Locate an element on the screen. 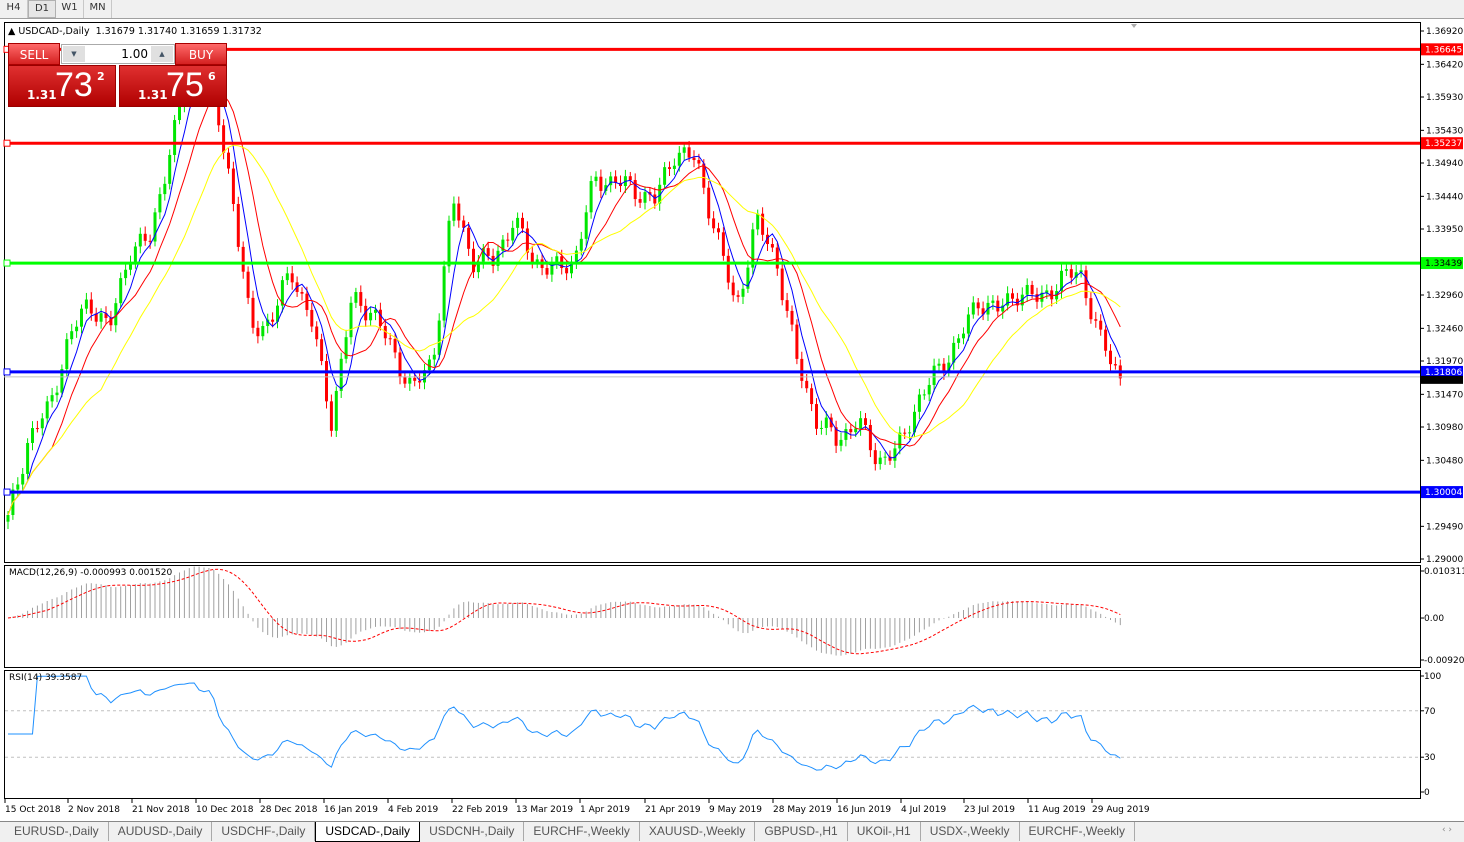  chart-tab: EURUSD-,Daily is located at coordinates (57, 831).